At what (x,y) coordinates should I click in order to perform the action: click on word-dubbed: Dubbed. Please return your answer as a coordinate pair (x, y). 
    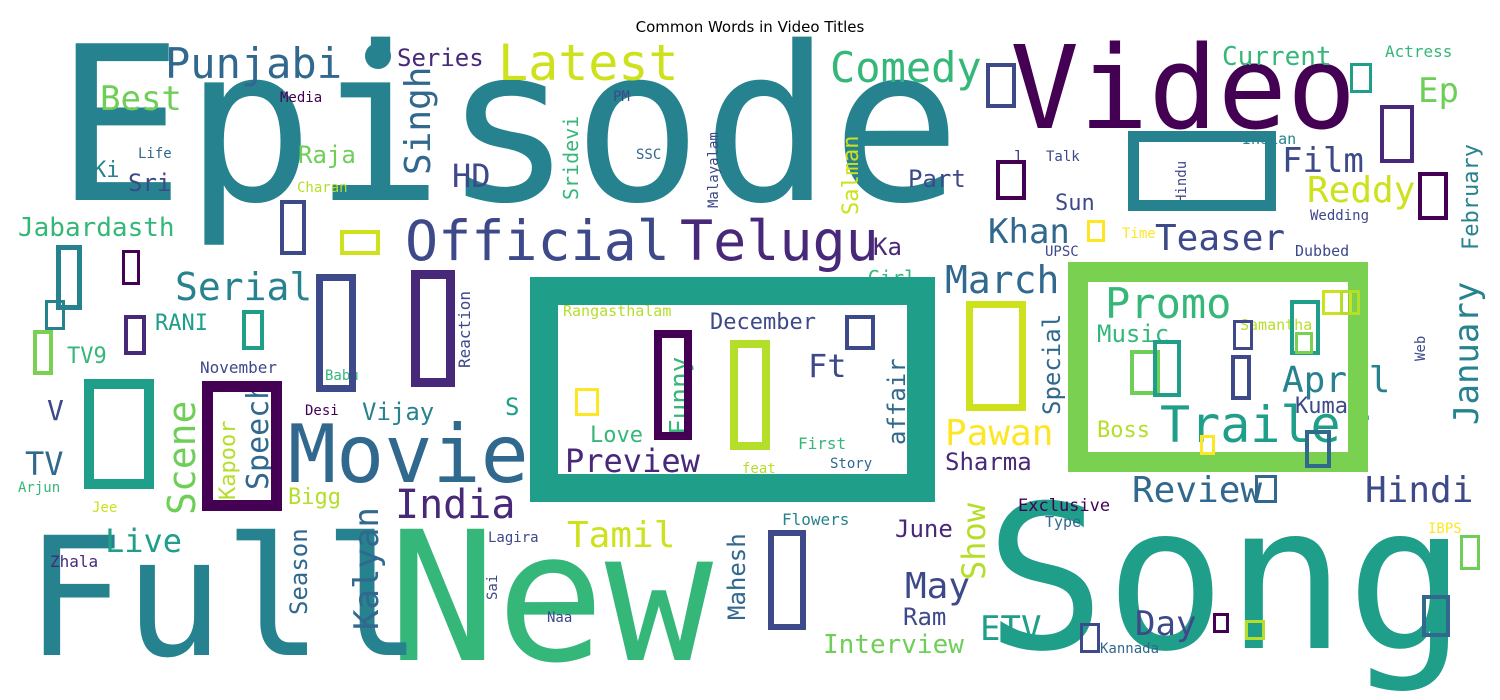
    Looking at the image, I should click on (1322, 251).